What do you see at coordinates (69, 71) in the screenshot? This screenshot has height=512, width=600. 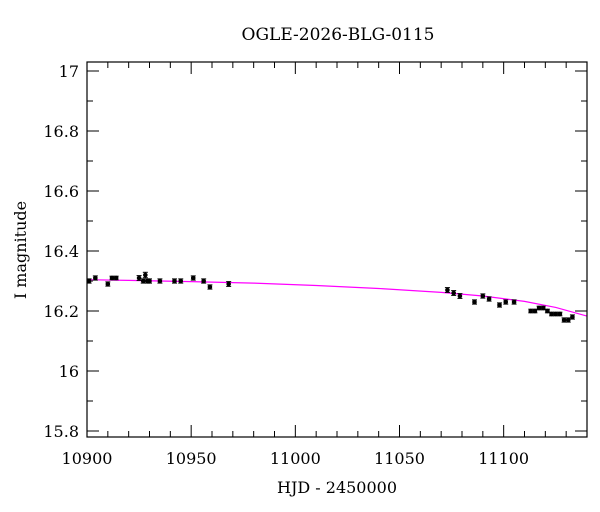 I see `y-tick-label: 17` at bounding box center [69, 71].